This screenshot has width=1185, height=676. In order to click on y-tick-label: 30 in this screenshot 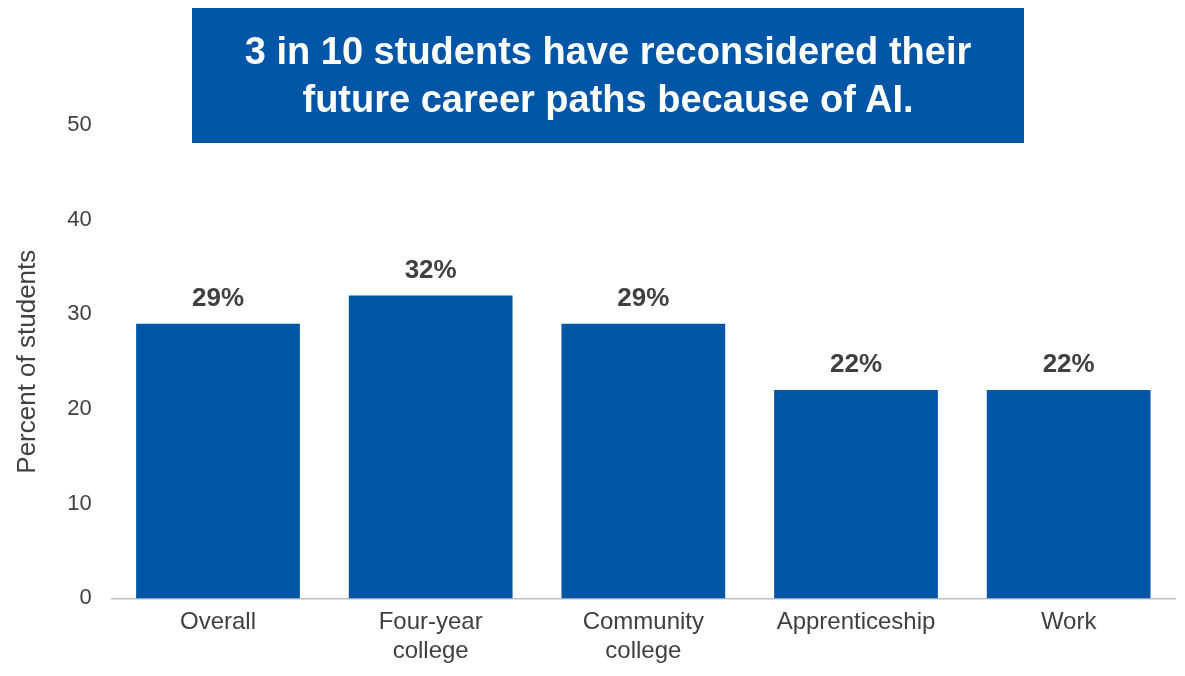, I will do `click(79, 313)`.